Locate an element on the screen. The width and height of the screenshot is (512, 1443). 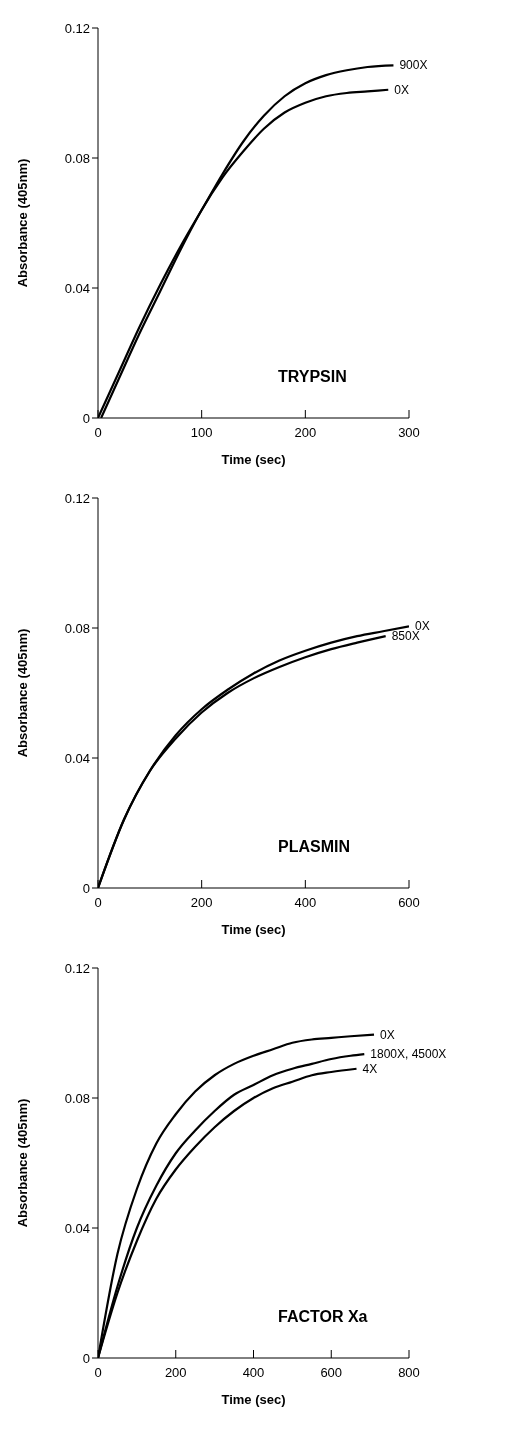
text: PLASMIN is located at coordinates (314, 847).